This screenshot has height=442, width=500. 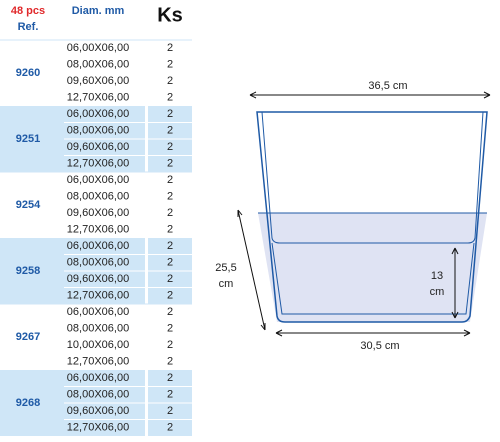 I want to click on ref: 9267, so click(x=28, y=337).